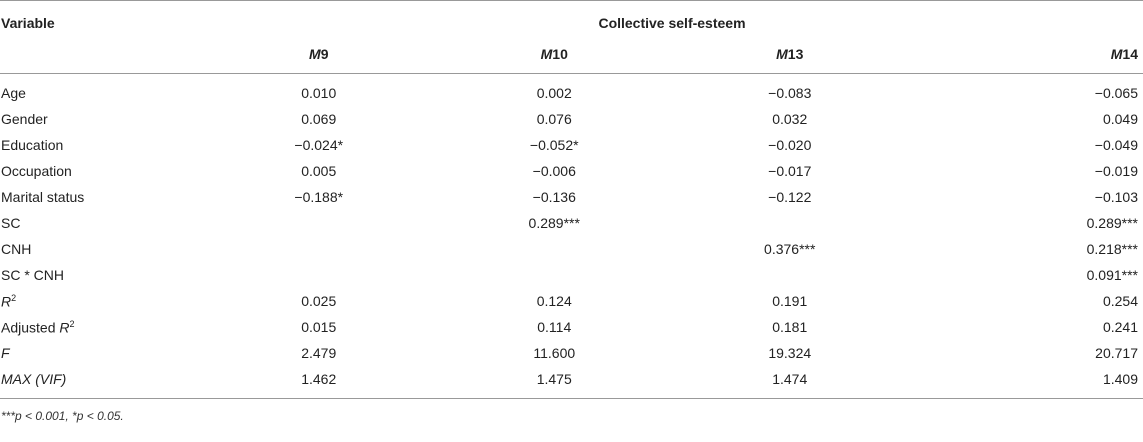  What do you see at coordinates (790, 54) in the screenshot?
I see `model-header-m13: M13` at bounding box center [790, 54].